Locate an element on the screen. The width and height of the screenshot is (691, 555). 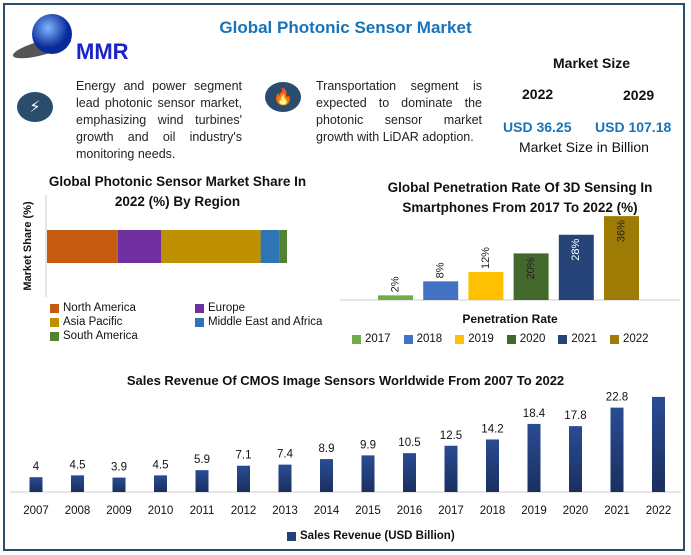
legend-label: 2020 is located at coordinates (532, 339).